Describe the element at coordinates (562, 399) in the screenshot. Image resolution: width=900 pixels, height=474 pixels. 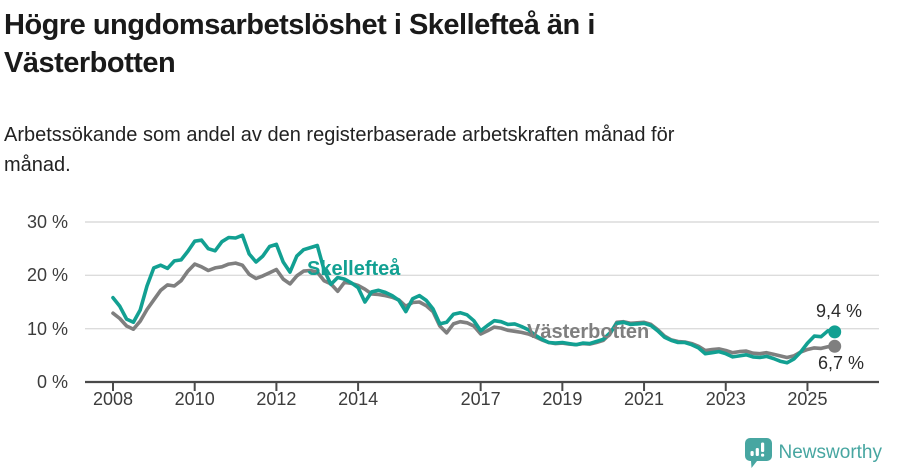
I see `x-axis-label: 2019` at that location.